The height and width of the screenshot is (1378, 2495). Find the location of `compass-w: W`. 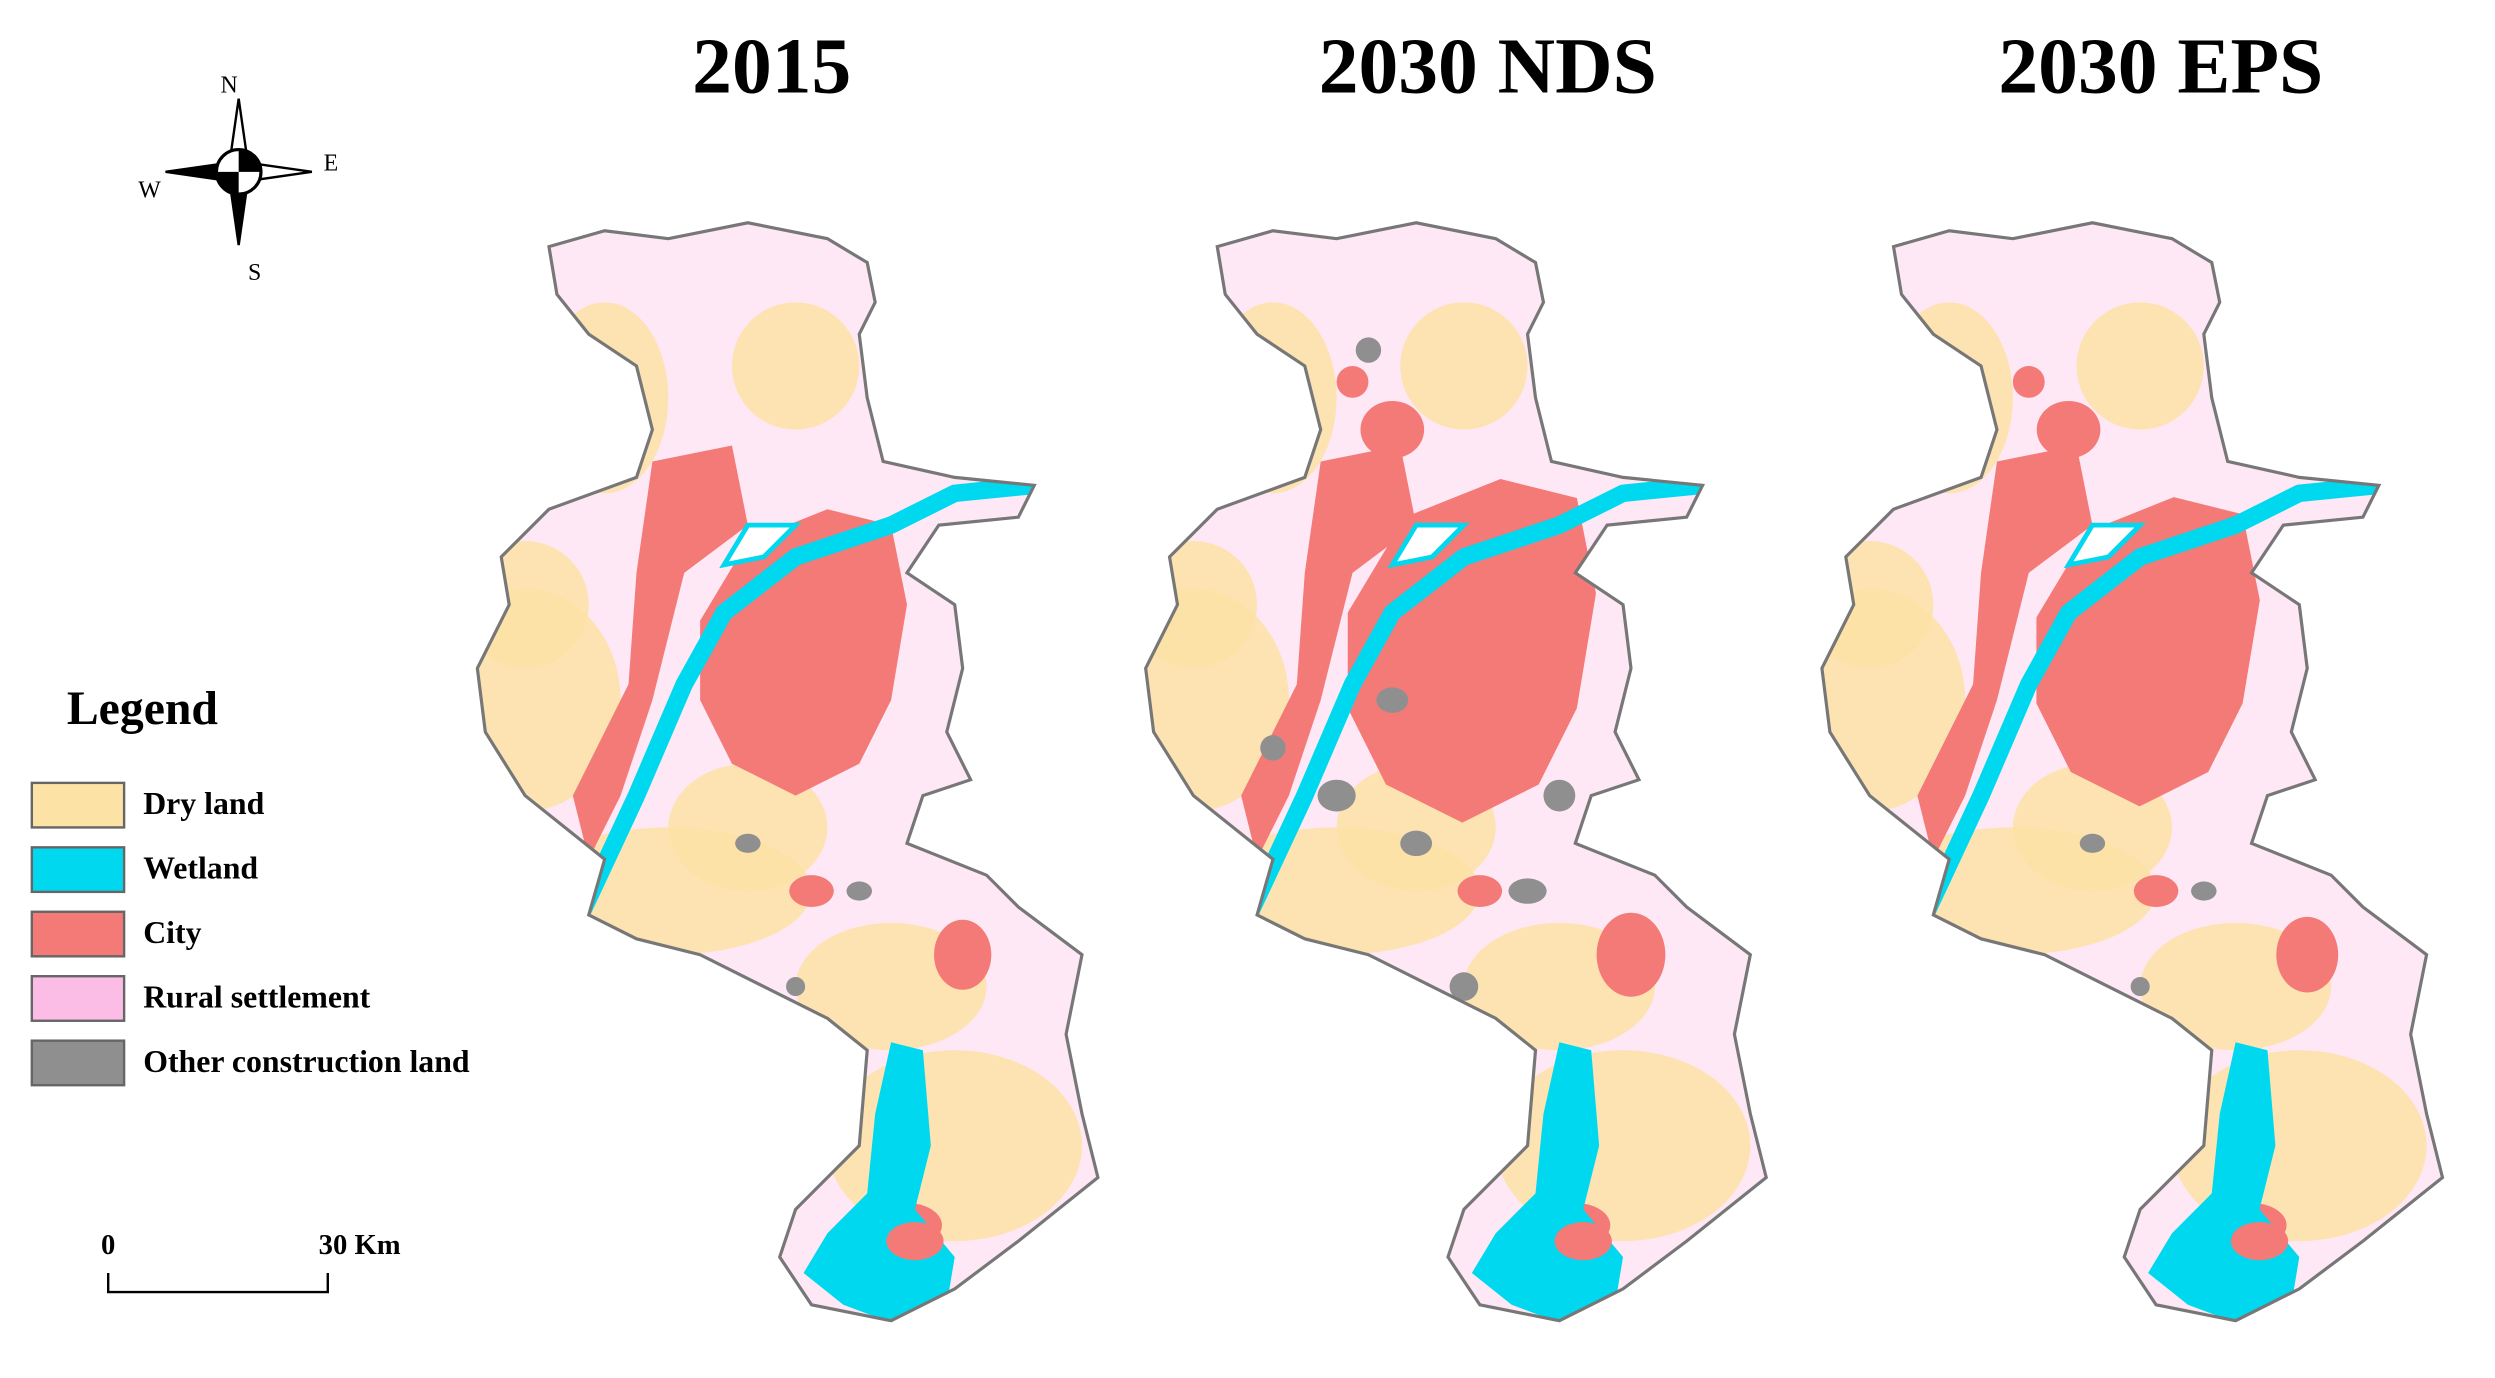

compass-w: W is located at coordinates (149, 190).